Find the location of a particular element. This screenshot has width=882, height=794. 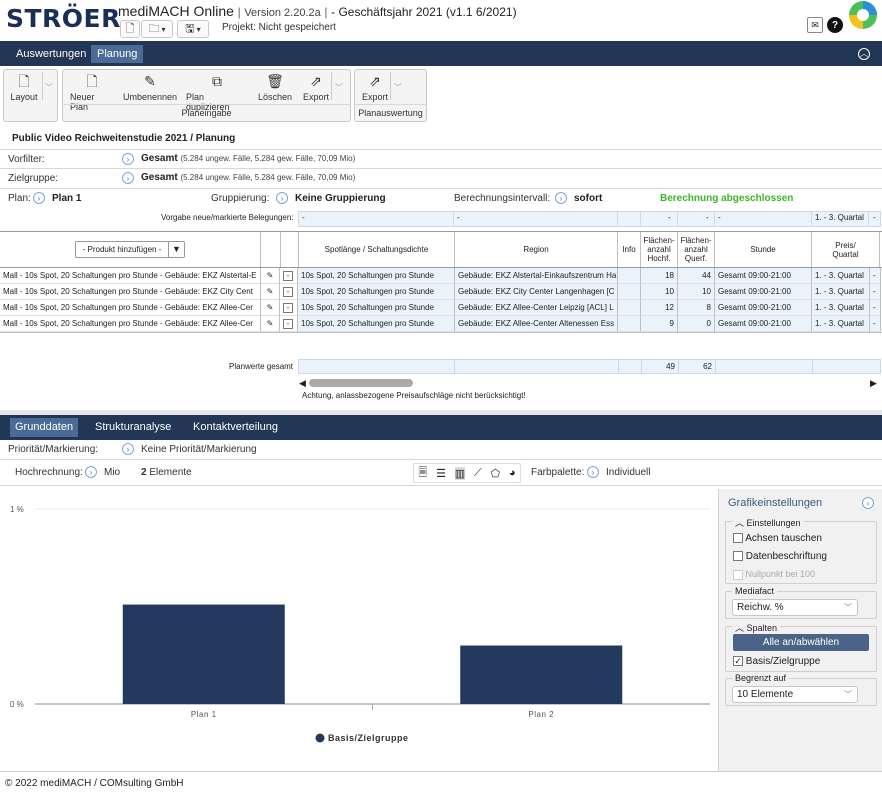

tab-auswertungen: Auswertungen is located at coordinates (51, 54).